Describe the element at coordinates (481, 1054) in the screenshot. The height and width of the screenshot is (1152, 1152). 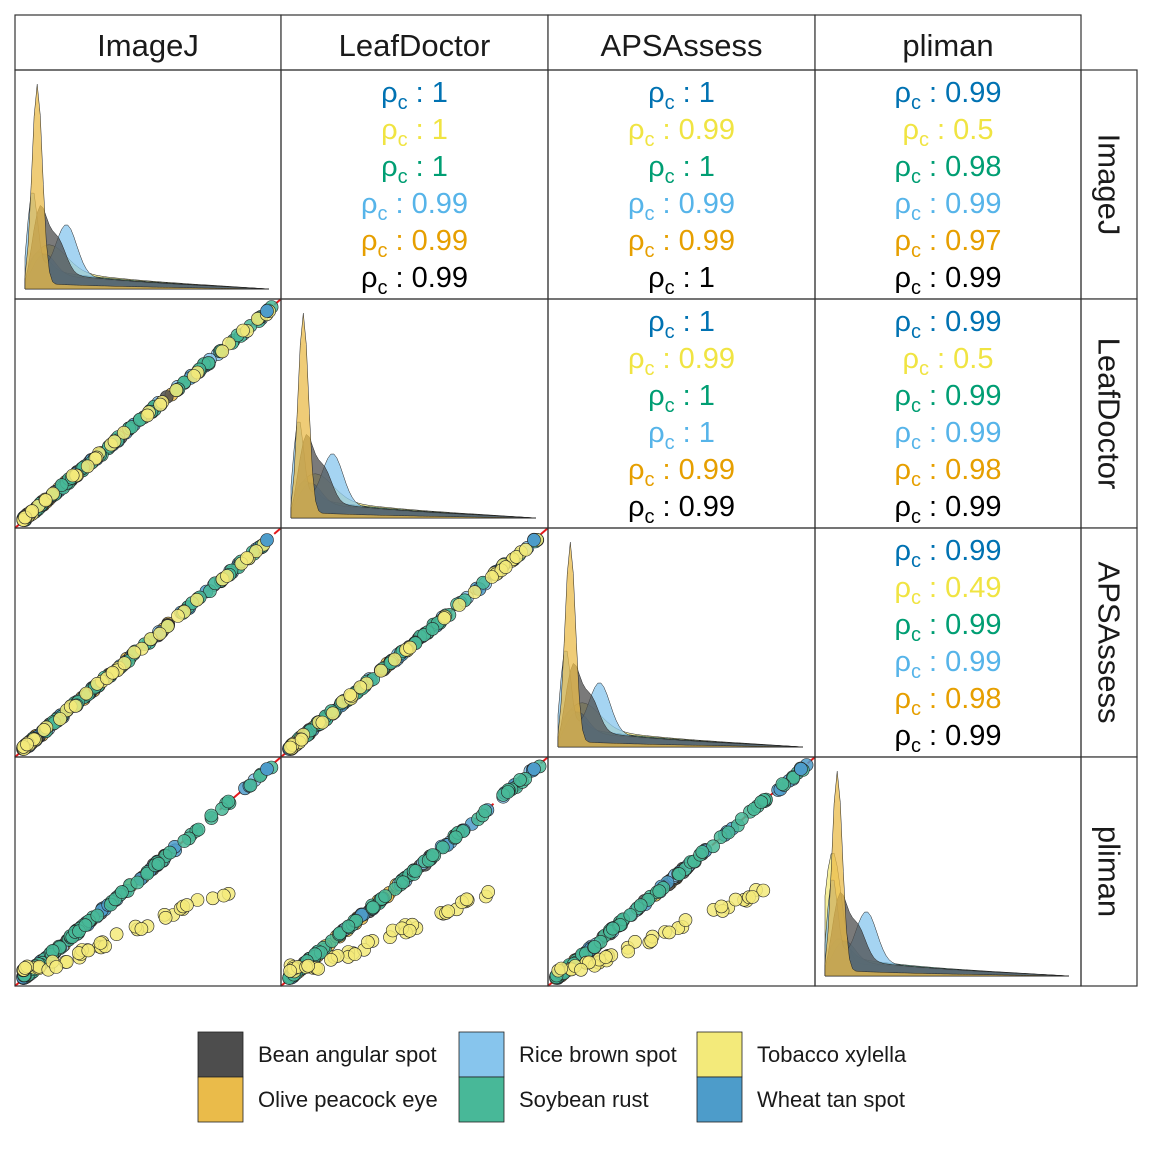
I see `legend-key-rice-brown-spot` at that location.